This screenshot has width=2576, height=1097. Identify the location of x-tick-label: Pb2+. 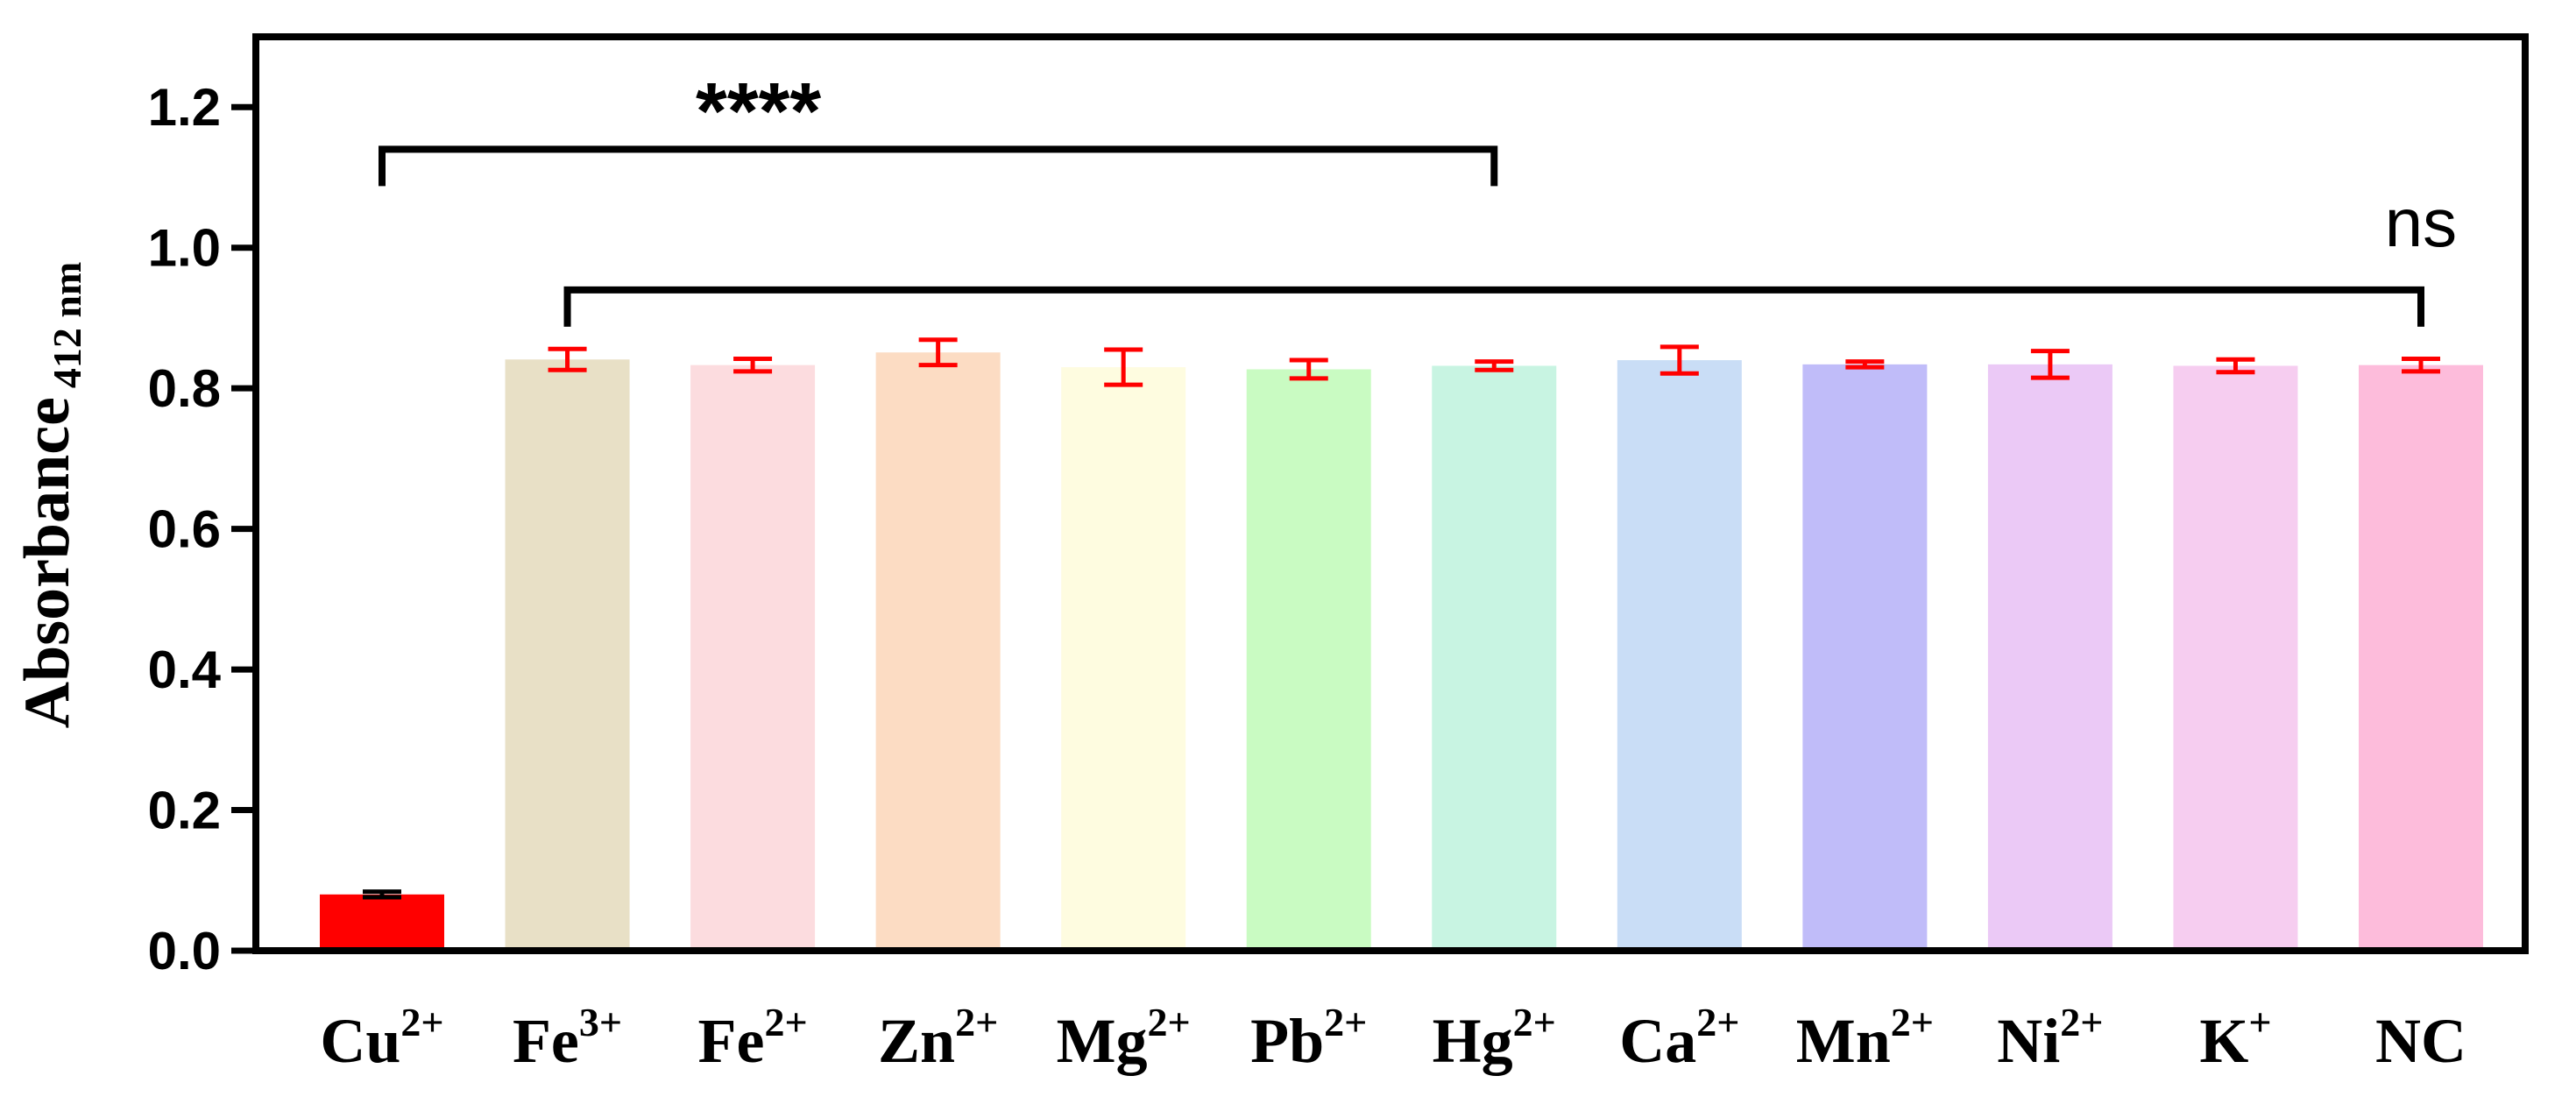
(1308, 1038).